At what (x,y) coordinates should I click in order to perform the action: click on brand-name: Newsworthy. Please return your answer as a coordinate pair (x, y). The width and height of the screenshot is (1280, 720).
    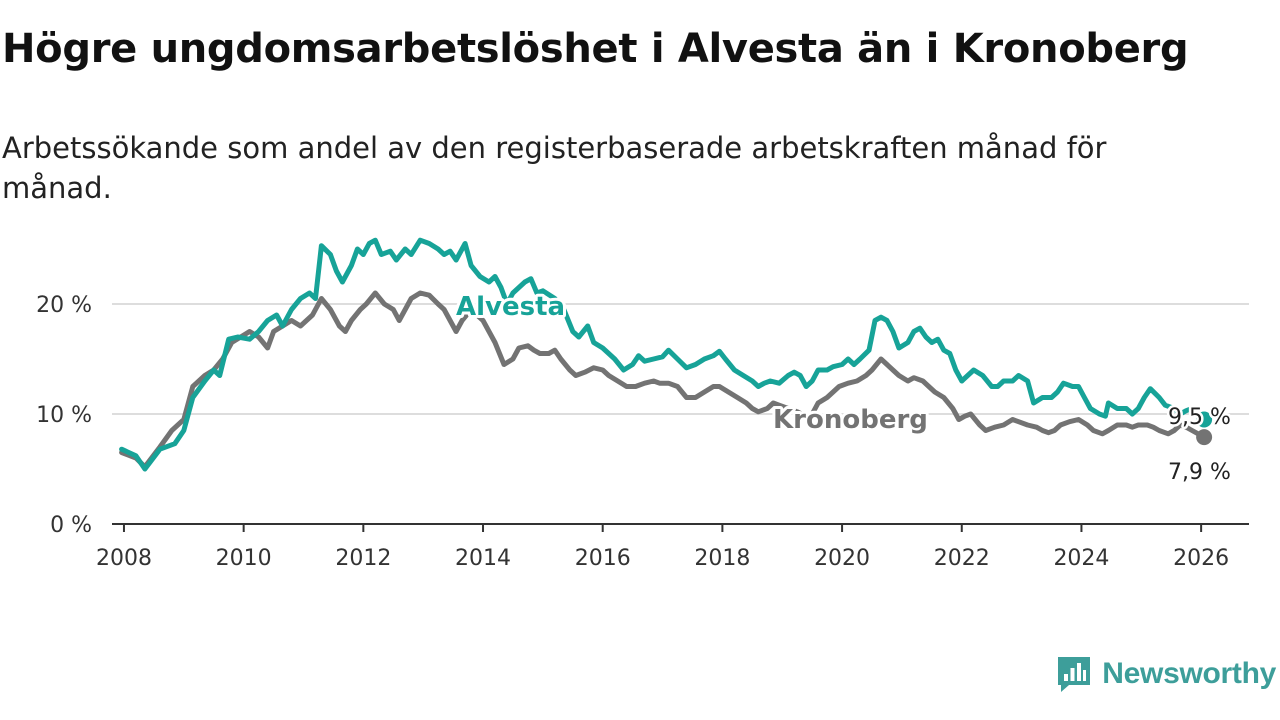
    Looking at the image, I should click on (1189, 673).